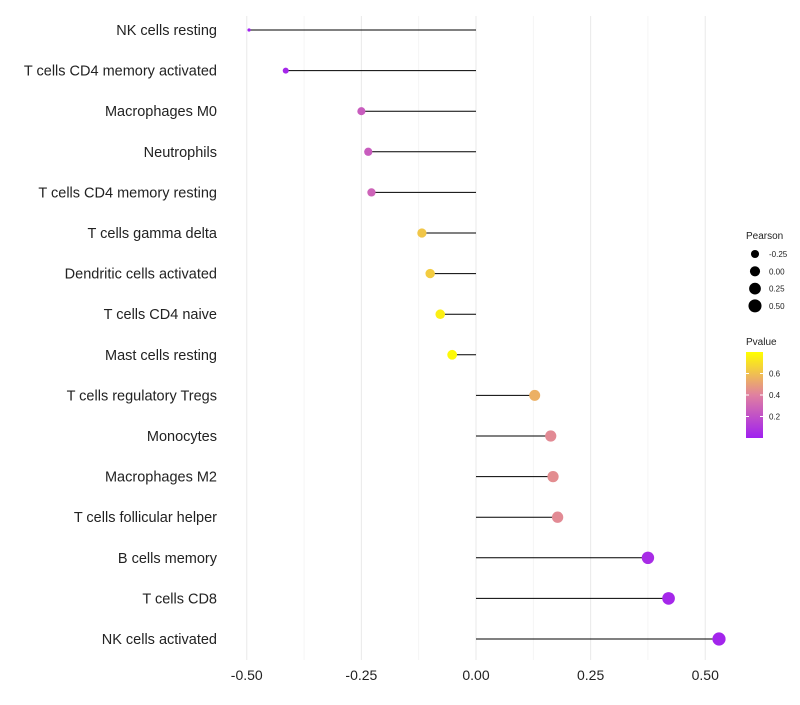  What do you see at coordinates (777, 306) in the screenshot?
I see `size-legend-label: 0.50` at bounding box center [777, 306].